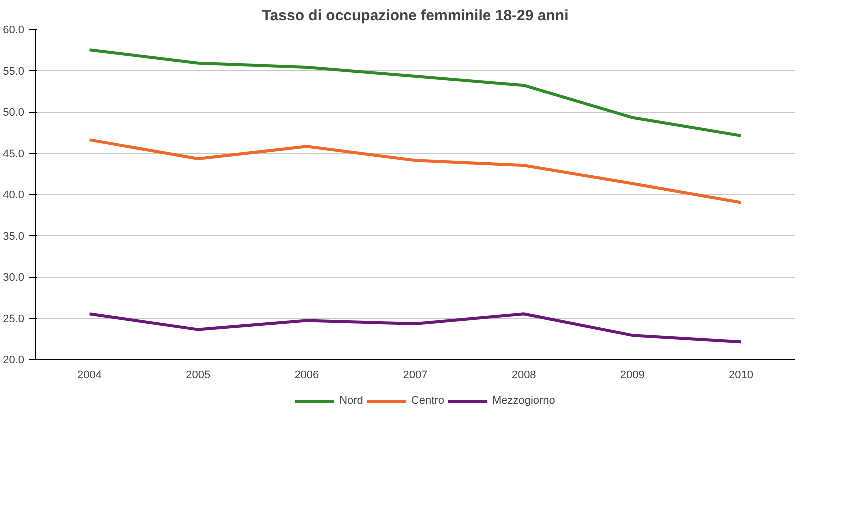 Image resolution: width=864 pixels, height=529 pixels. Describe the element at coordinates (307, 376) in the screenshot. I see `x-tick-label: 2006` at that location.